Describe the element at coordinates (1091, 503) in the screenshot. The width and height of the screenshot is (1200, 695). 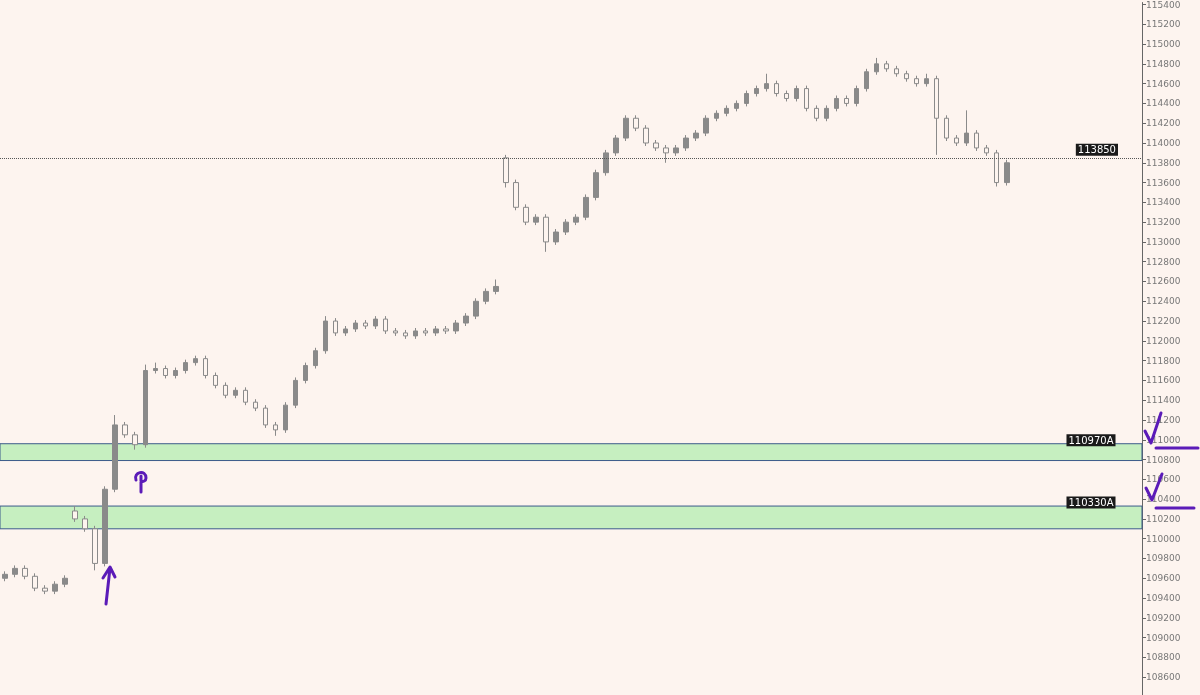
I see `band-label: 110330A` at that location.